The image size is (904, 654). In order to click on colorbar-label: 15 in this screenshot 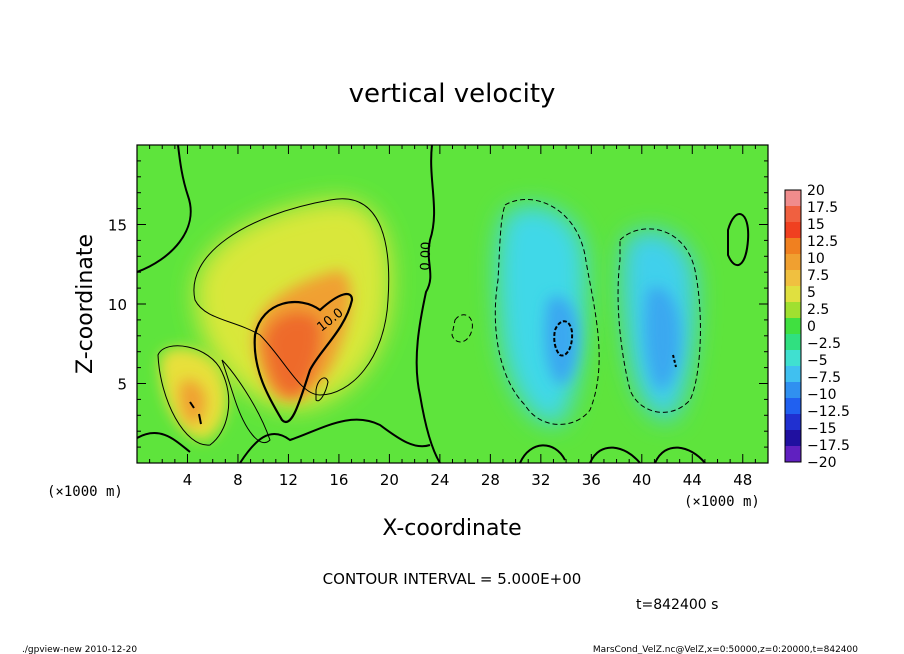, I will do `click(816, 225)`.